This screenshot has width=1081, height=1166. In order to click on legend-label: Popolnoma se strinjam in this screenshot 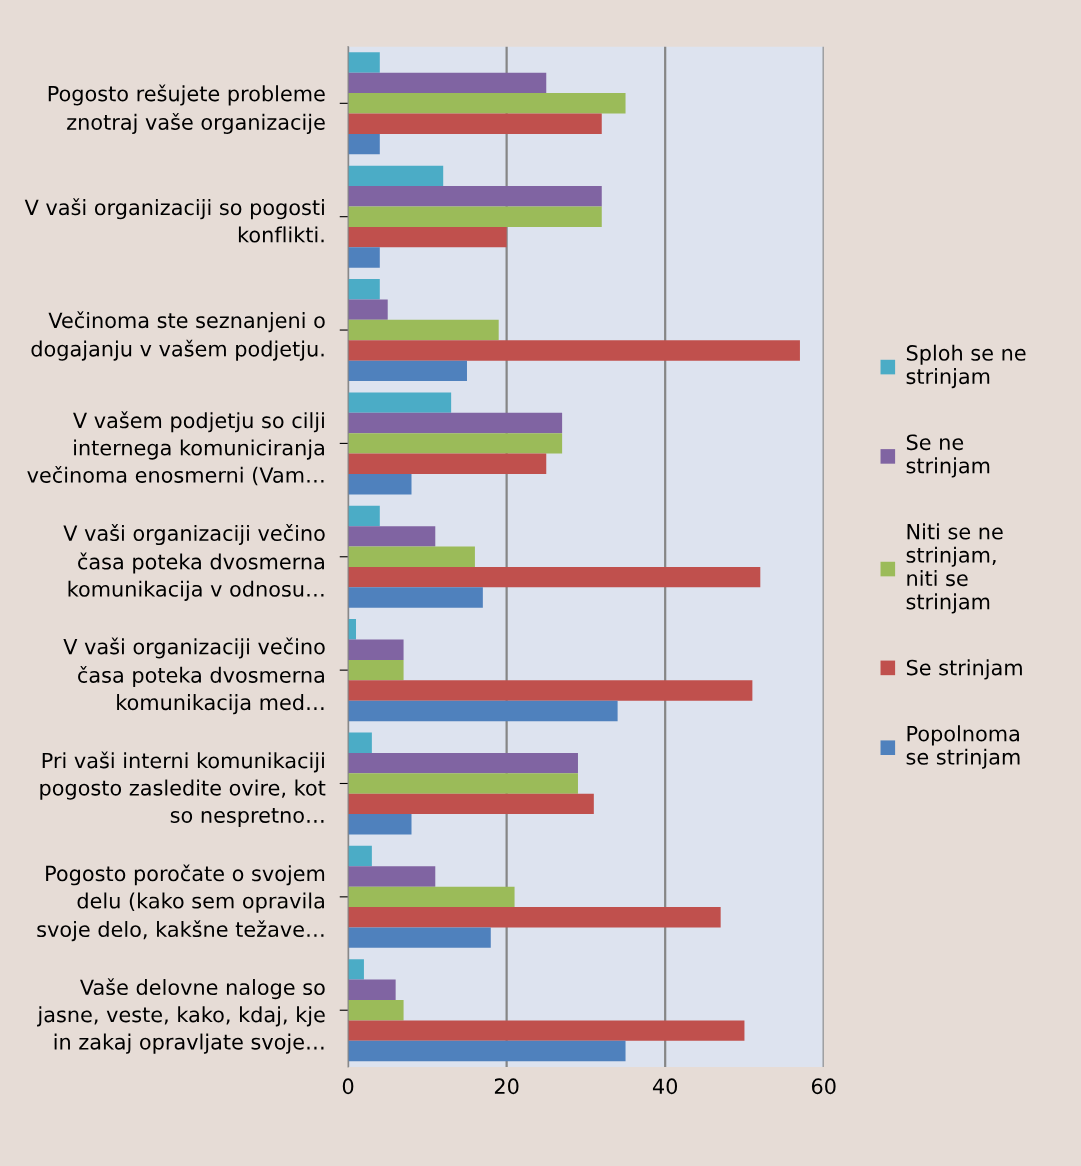, I will do `click(963, 747)`.